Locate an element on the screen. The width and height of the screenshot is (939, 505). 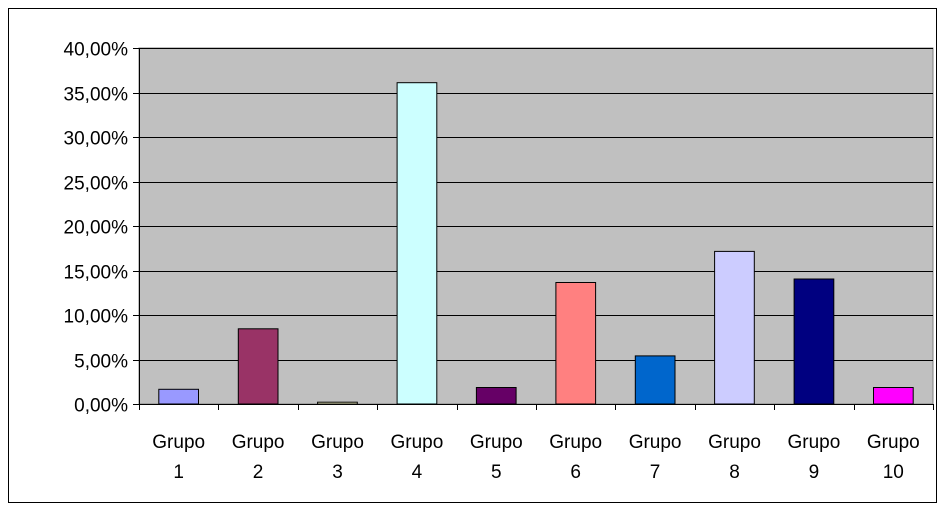
x-category-label: 4 is located at coordinates (417, 472).